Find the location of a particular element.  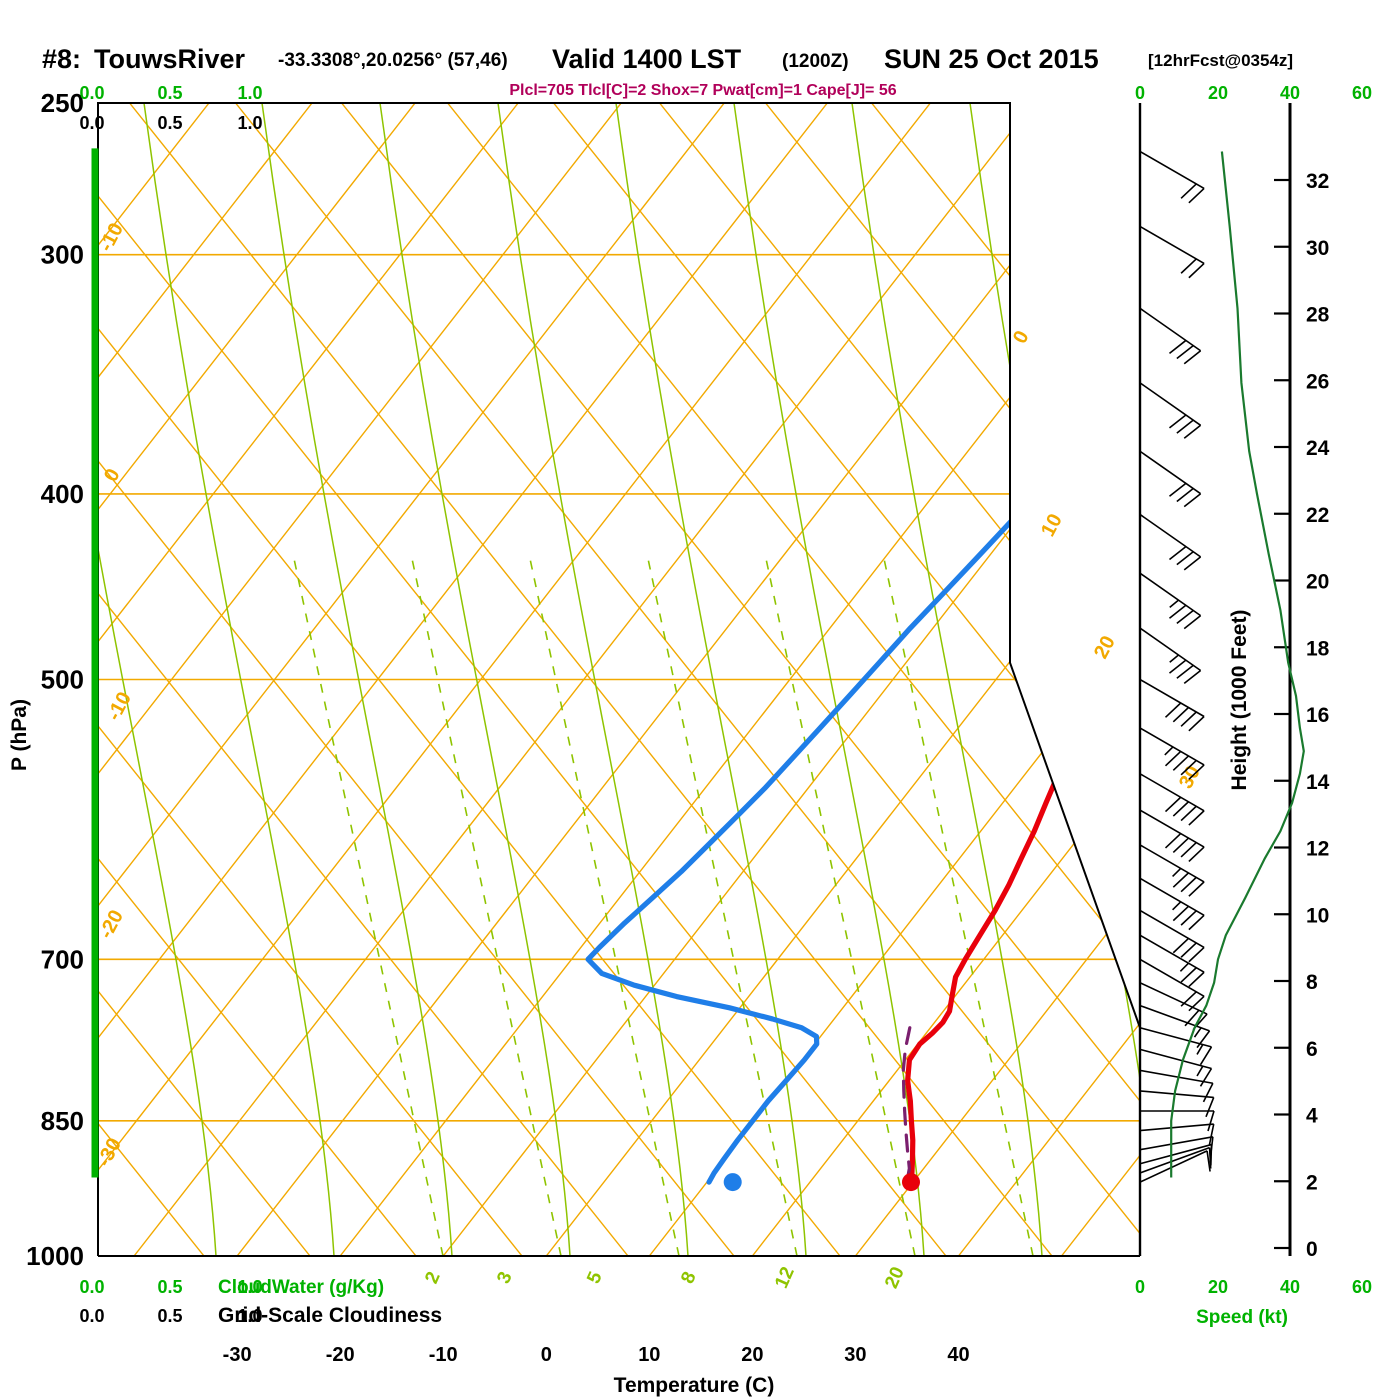

temperature-tick: -20 is located at coordinates (340, 1355).